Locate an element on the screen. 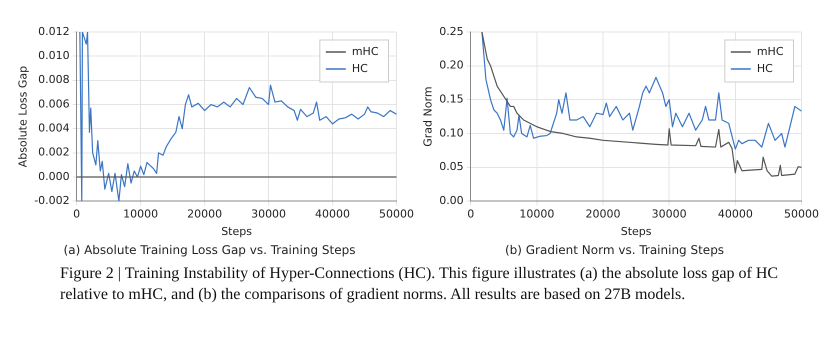 Image resolution: width=832 pixels, height=346 pixels. y-axis-title: Absolute Loss Gap is located at coordinates (23, 117).